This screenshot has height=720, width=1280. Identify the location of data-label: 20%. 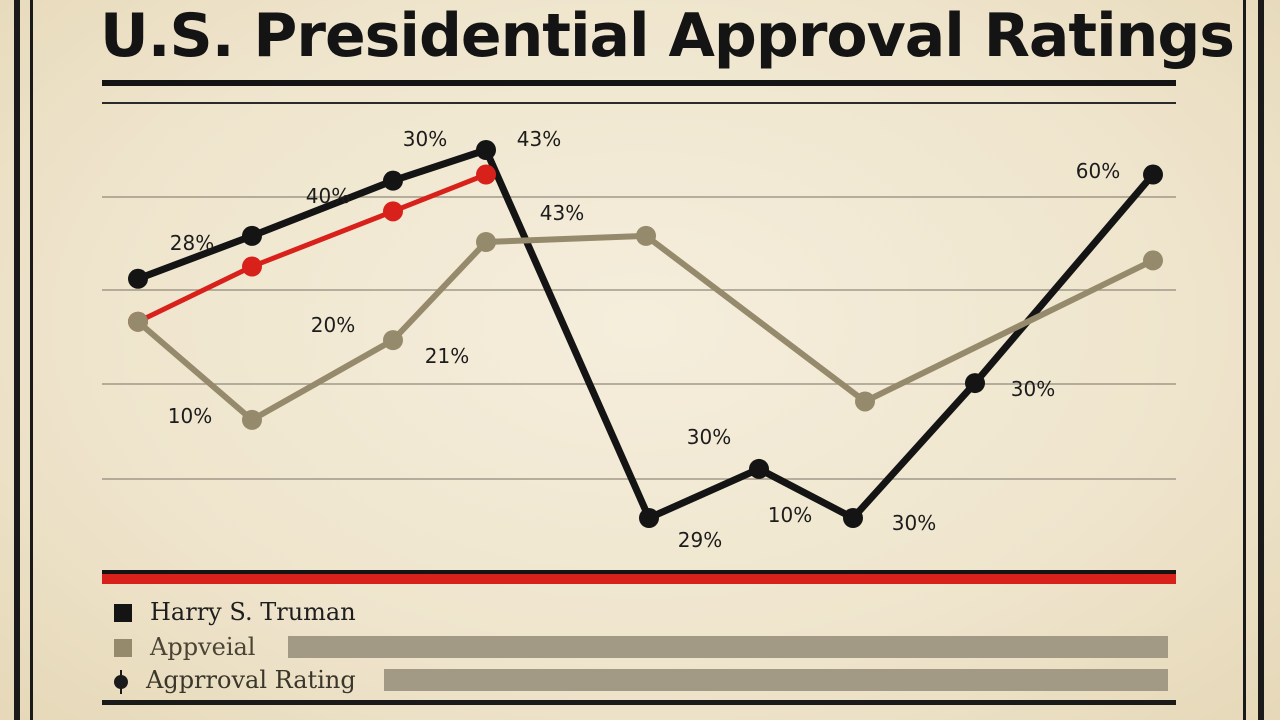
(333, 325).